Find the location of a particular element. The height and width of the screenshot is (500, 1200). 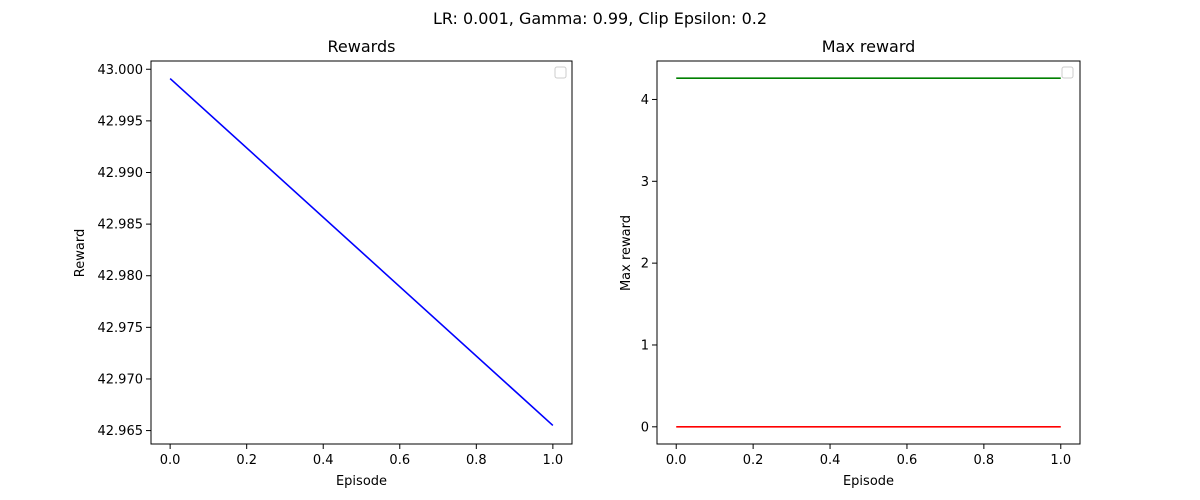

max-reward-chart-ytick-label: 1 is located at coordinates (645, 345).